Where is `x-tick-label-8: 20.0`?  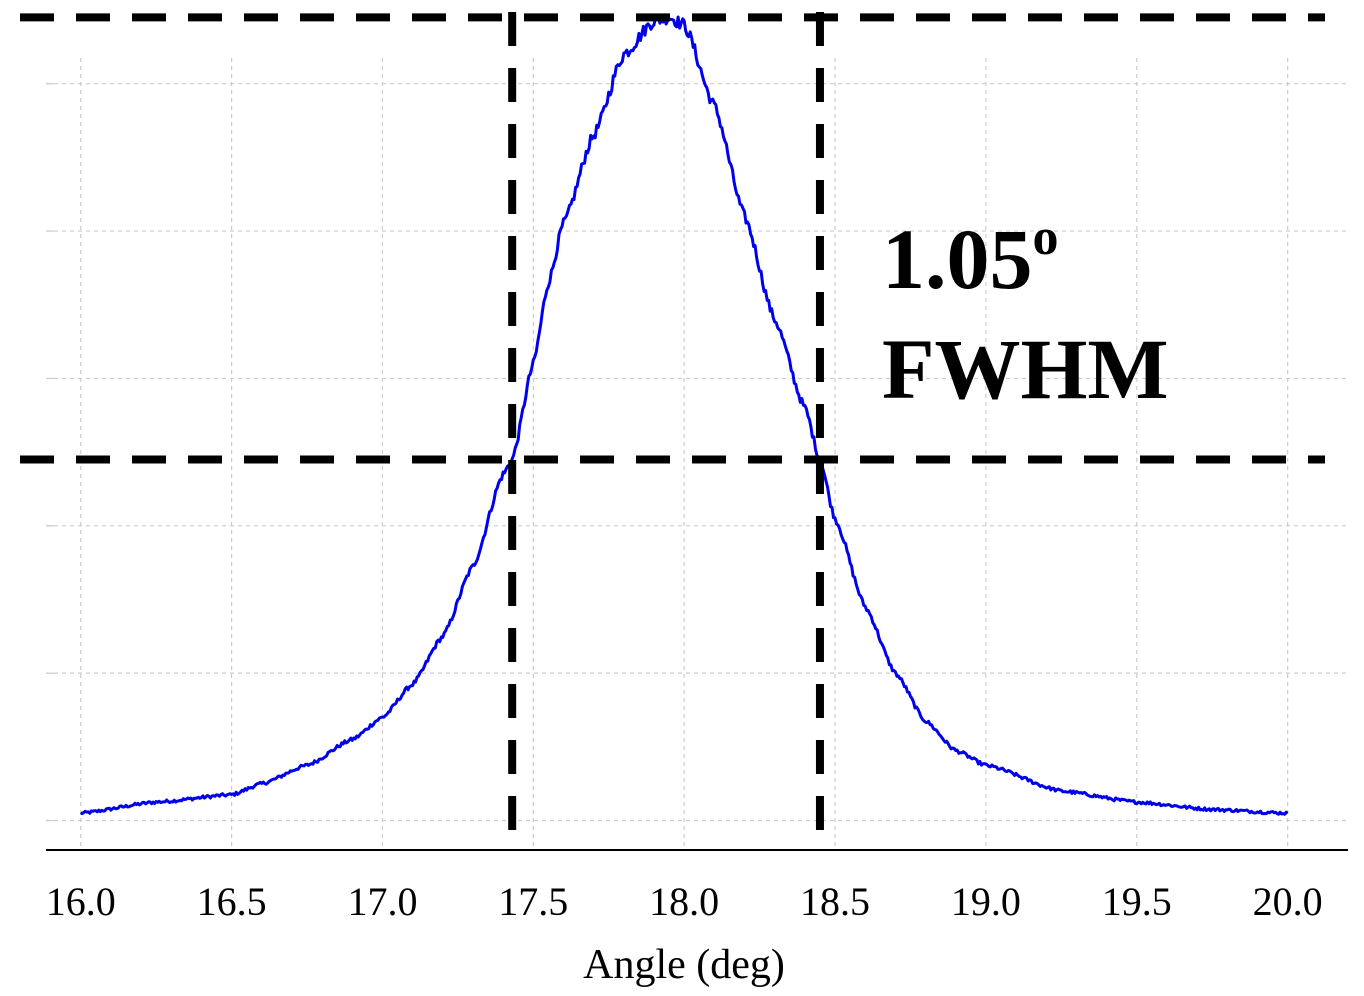
x-tick-label-8: 20.0 is located at coordinates (1288, 901).